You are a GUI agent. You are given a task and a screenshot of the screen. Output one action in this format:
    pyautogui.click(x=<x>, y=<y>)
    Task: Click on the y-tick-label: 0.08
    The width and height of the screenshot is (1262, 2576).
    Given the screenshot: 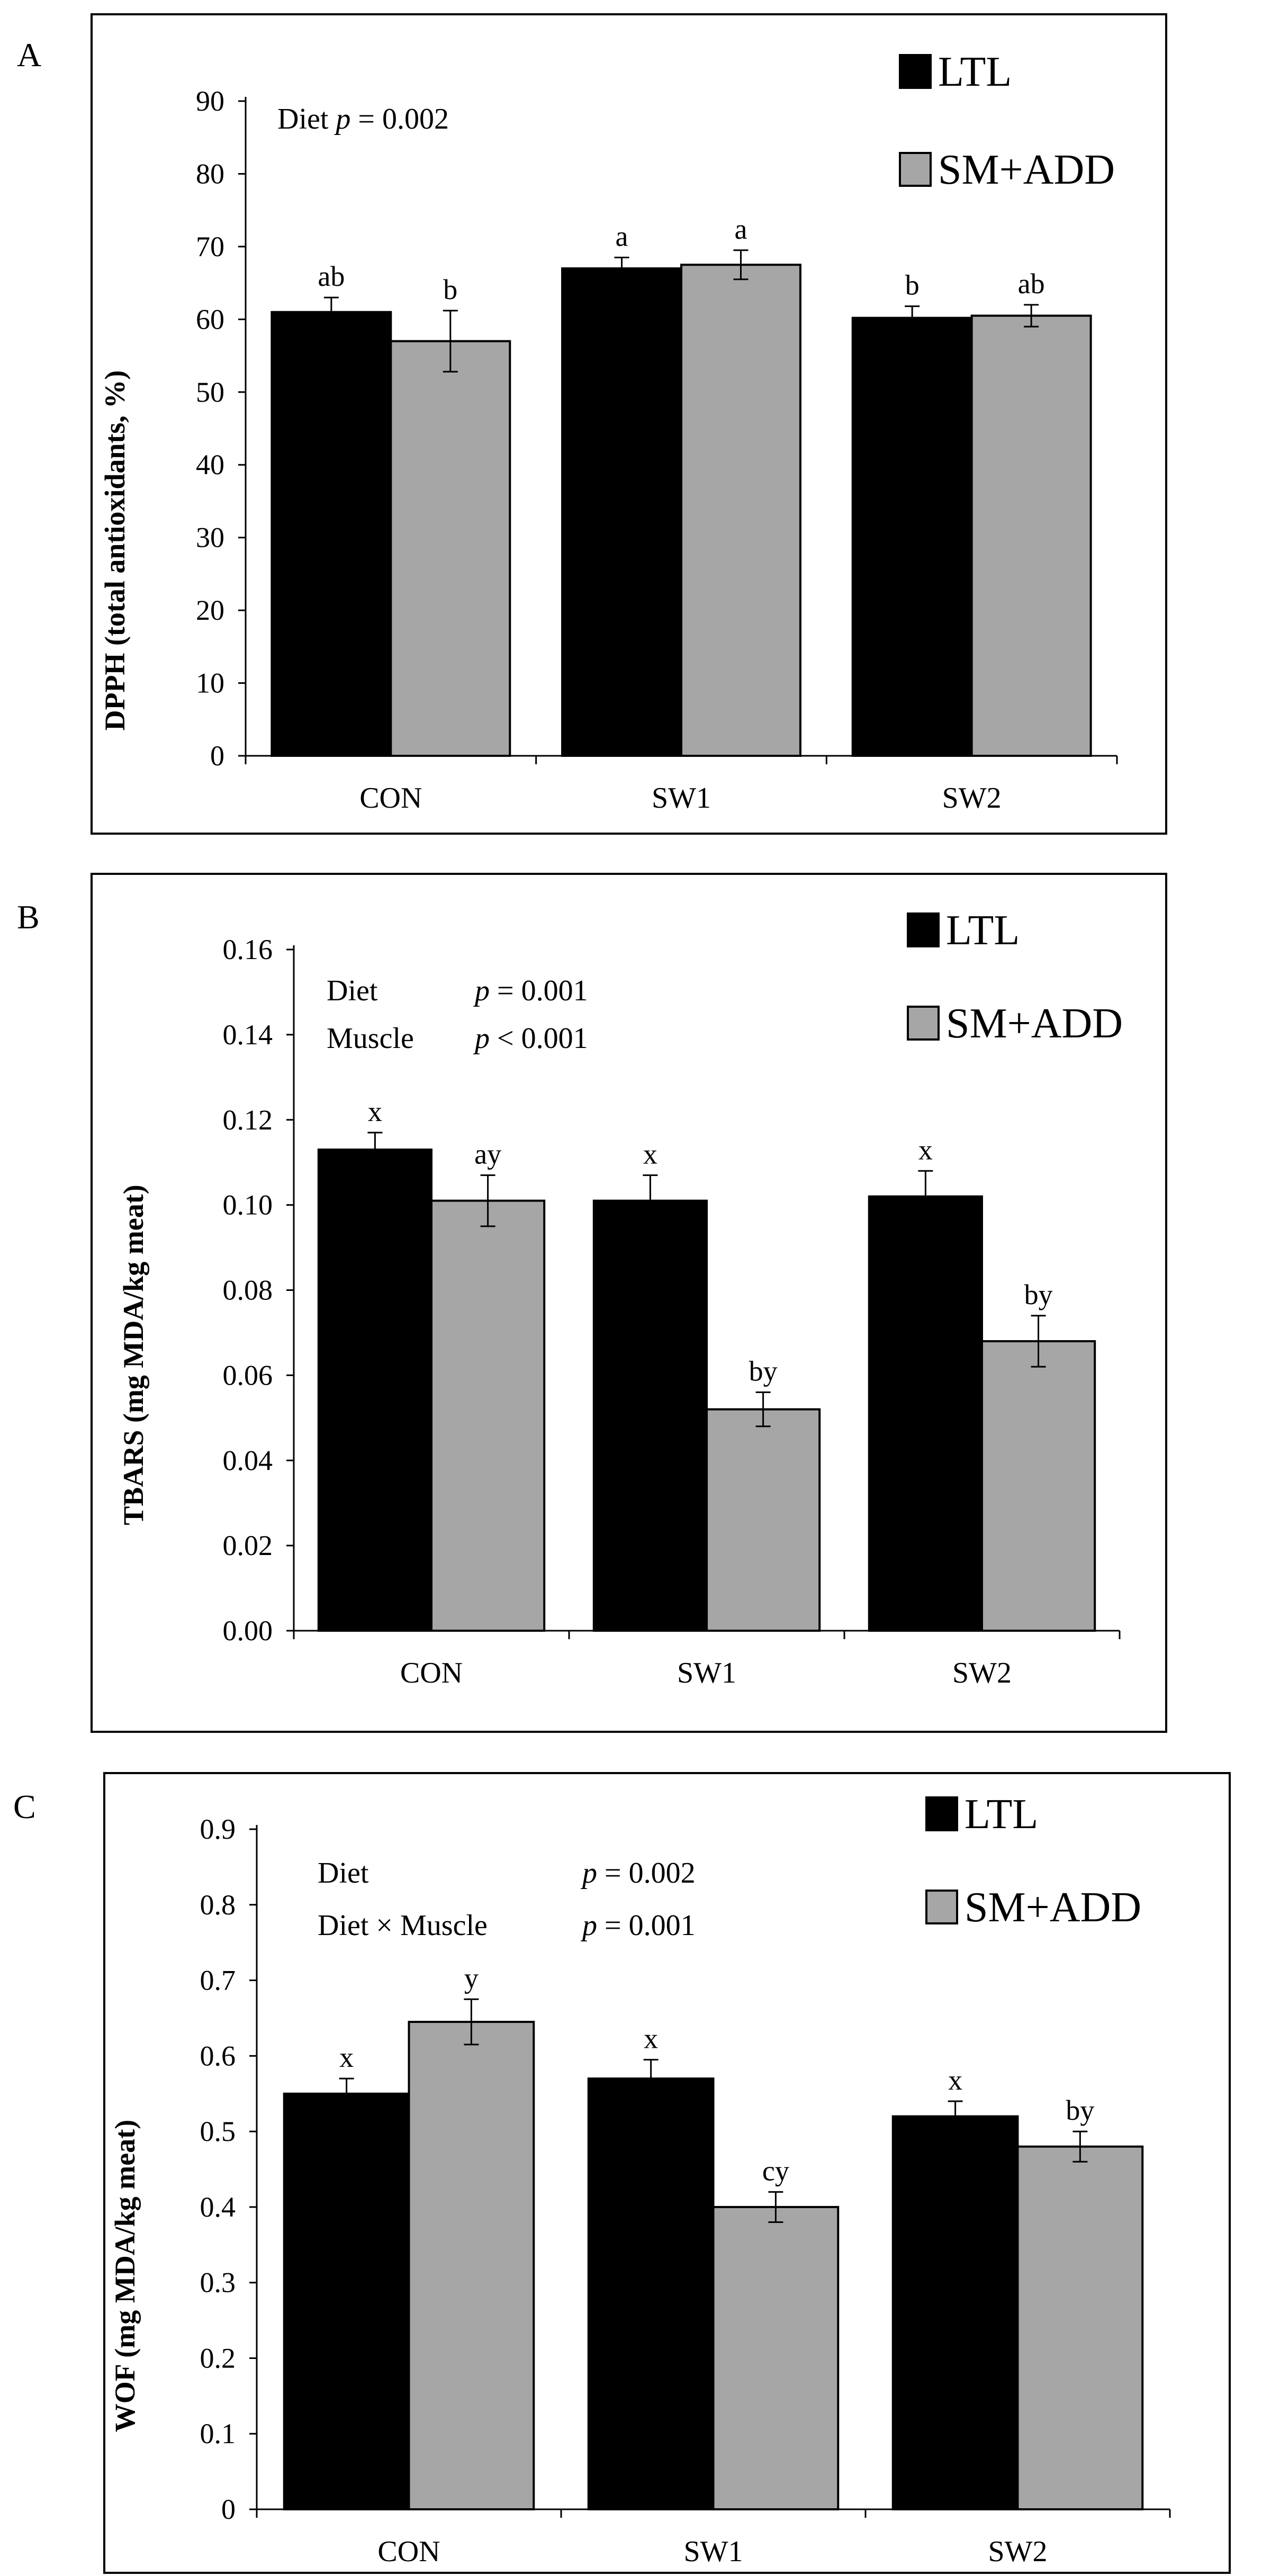 What is the action you would take?
    pyautogui.click(x=248, y=1290)
    